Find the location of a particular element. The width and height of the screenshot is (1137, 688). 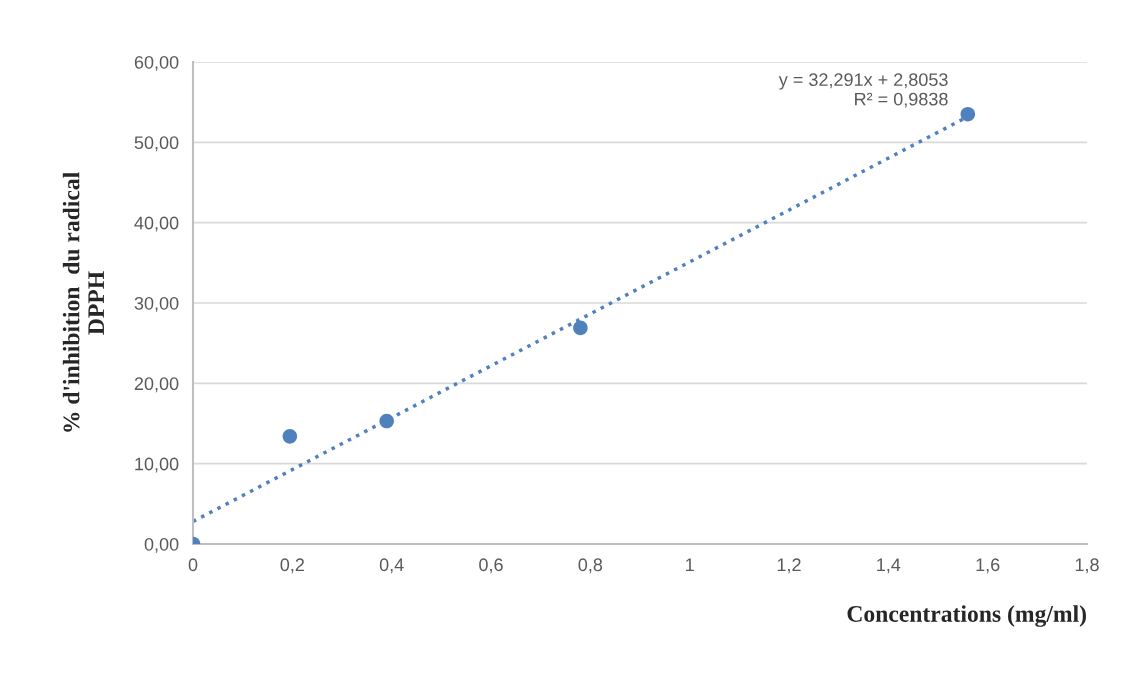

x-tick-label: 0,6 is located at coordinates (491, 566).